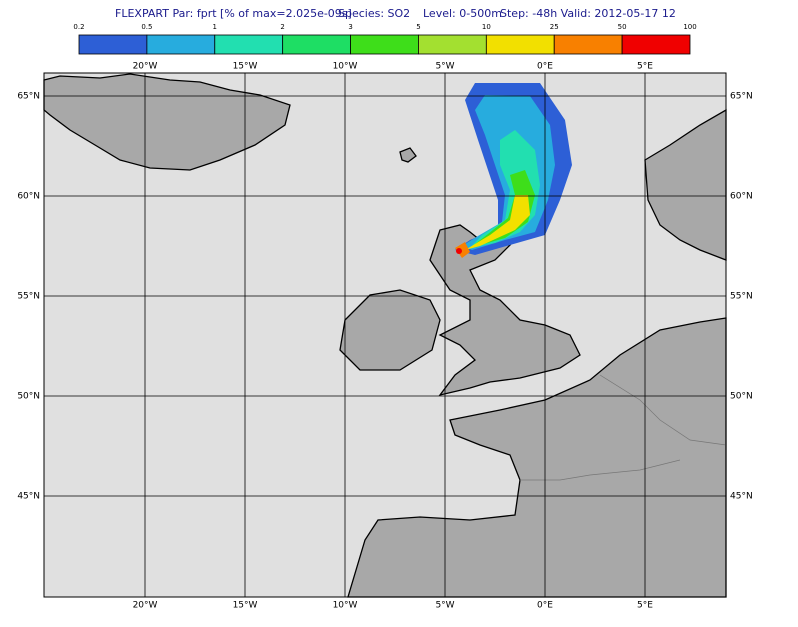 The width and height of the screenshot is (798, 627). What do you see at coordinates (408, 155) in the screenshot?
I see `faroes` at bounding box center [408, 155].